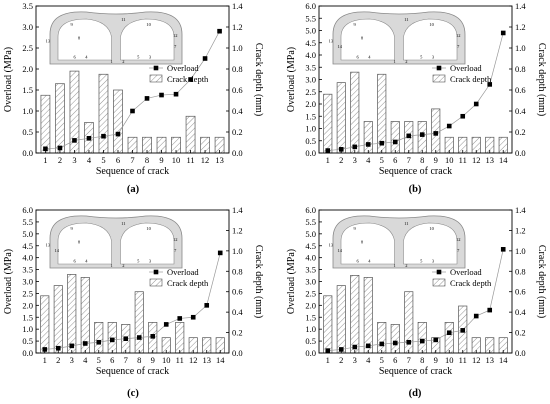 The width and height of the screenshot is (550, 404). I want to click on x-tick-label: 12, so click(476, 360).